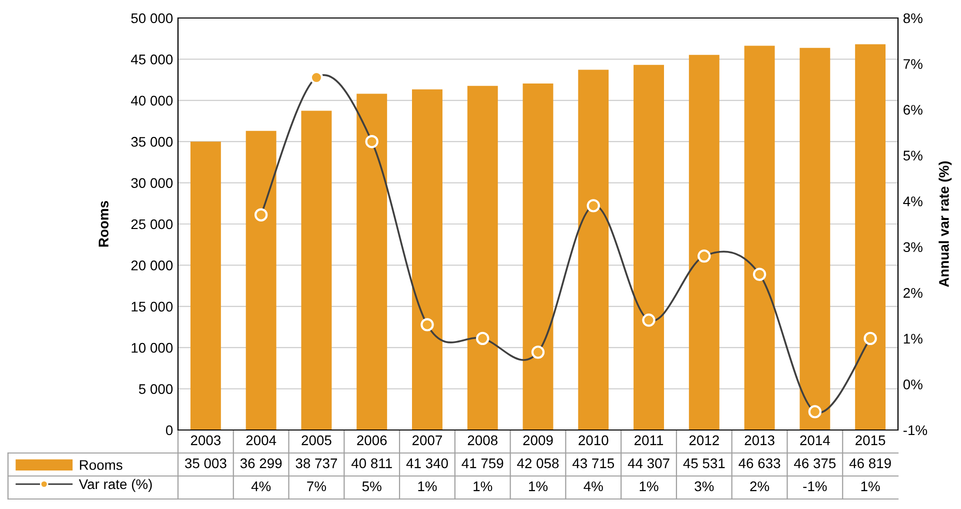  Describe the element at coordinates (103, 224) in the screenshot. I see `y-axis-title: Rooms` at that location.